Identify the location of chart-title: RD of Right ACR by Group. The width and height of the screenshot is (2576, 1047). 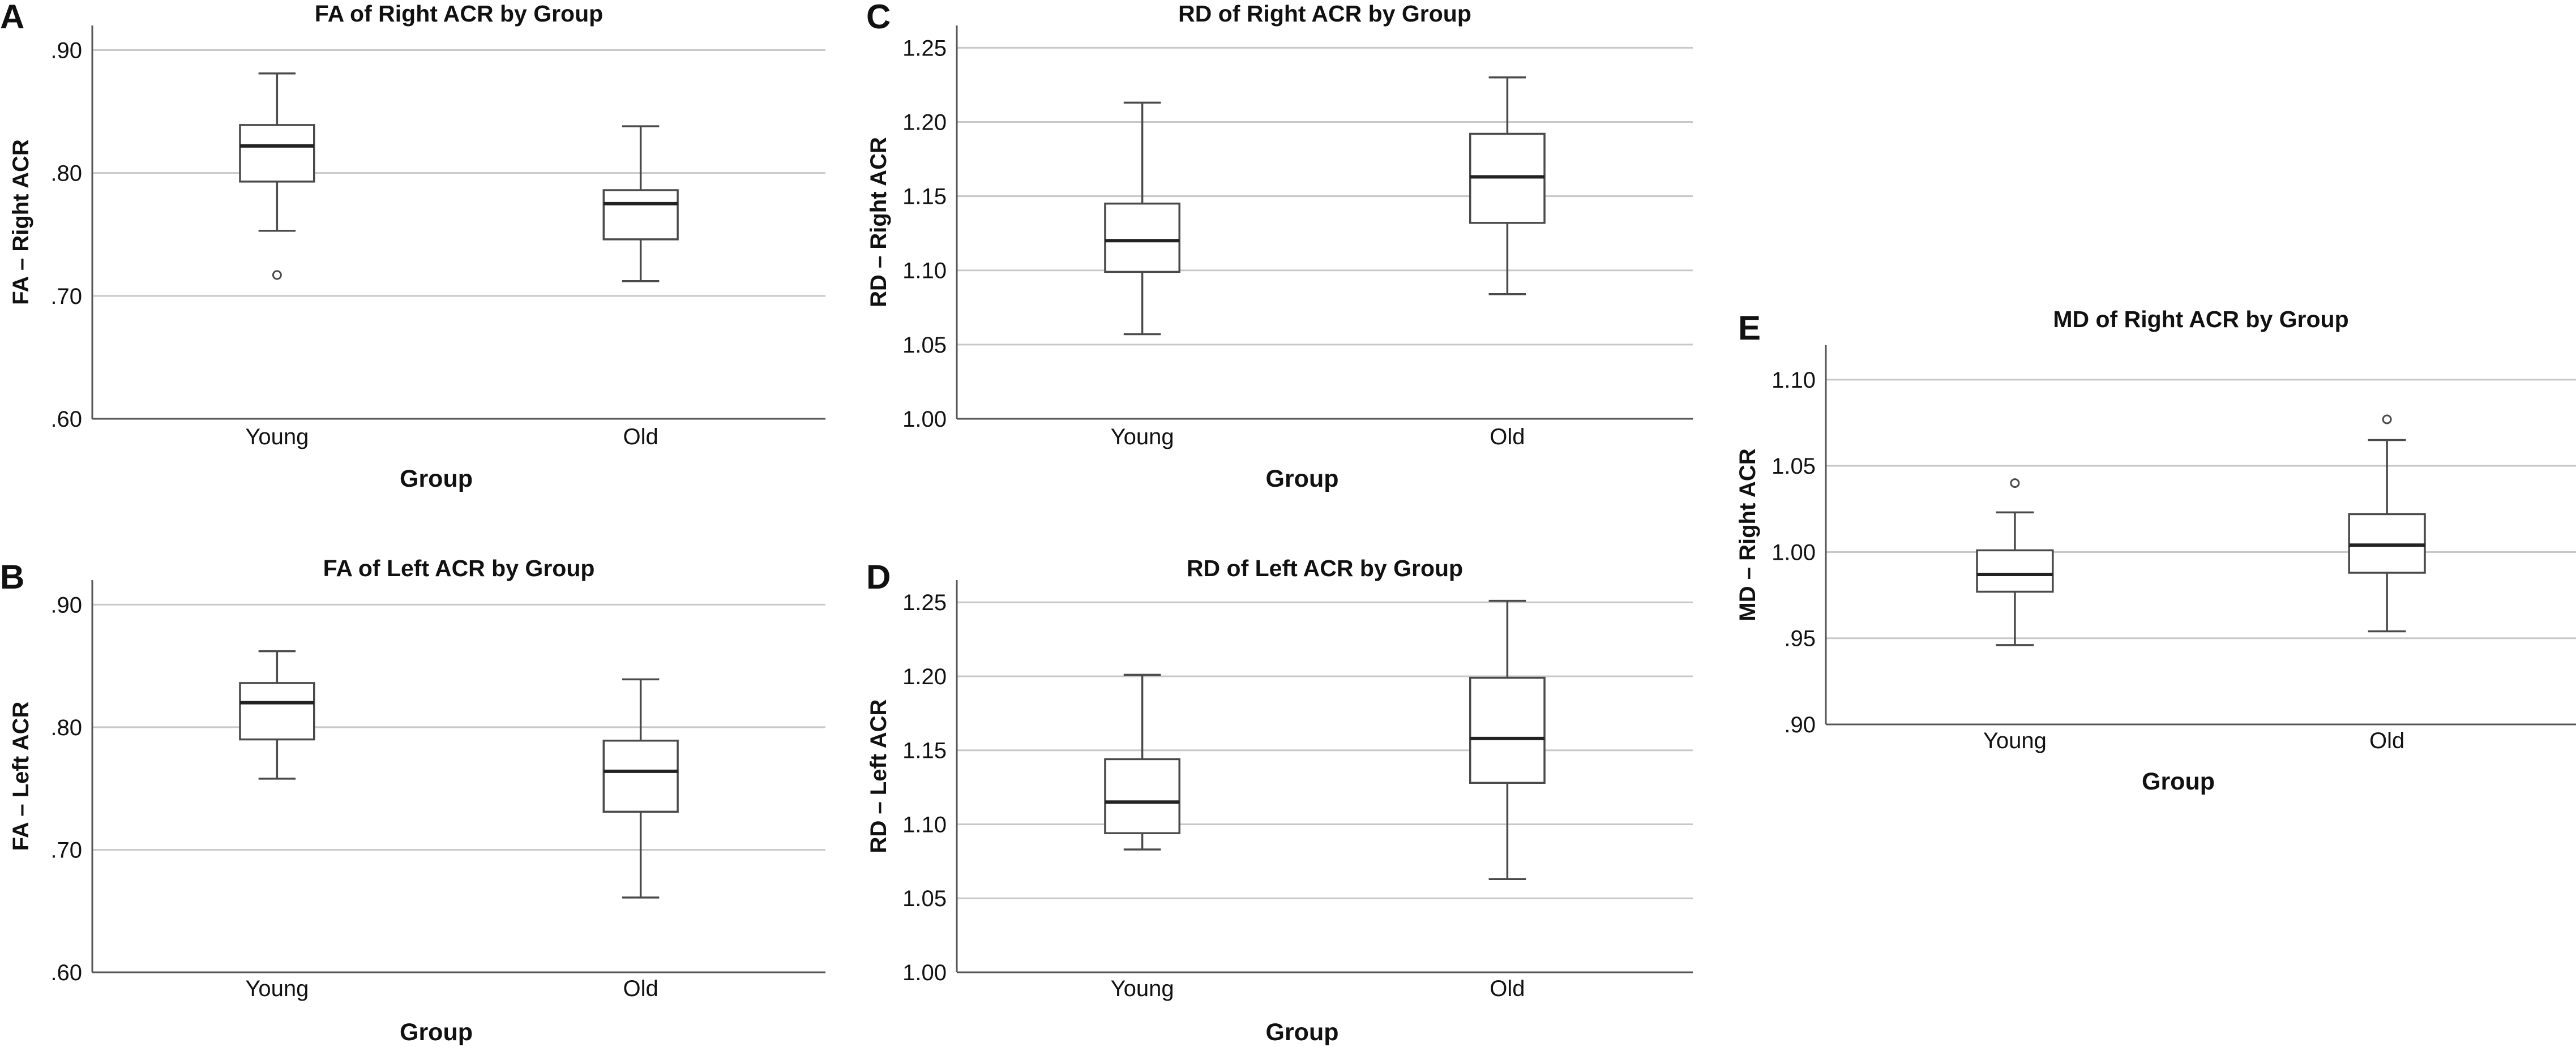
(1324, 14).